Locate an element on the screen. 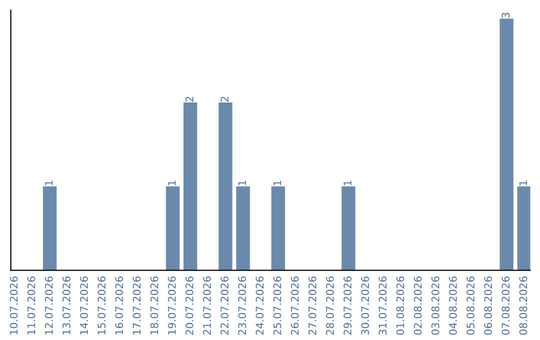  x-tick-label: 10.07.2026 is located at coordinates (14, 305).